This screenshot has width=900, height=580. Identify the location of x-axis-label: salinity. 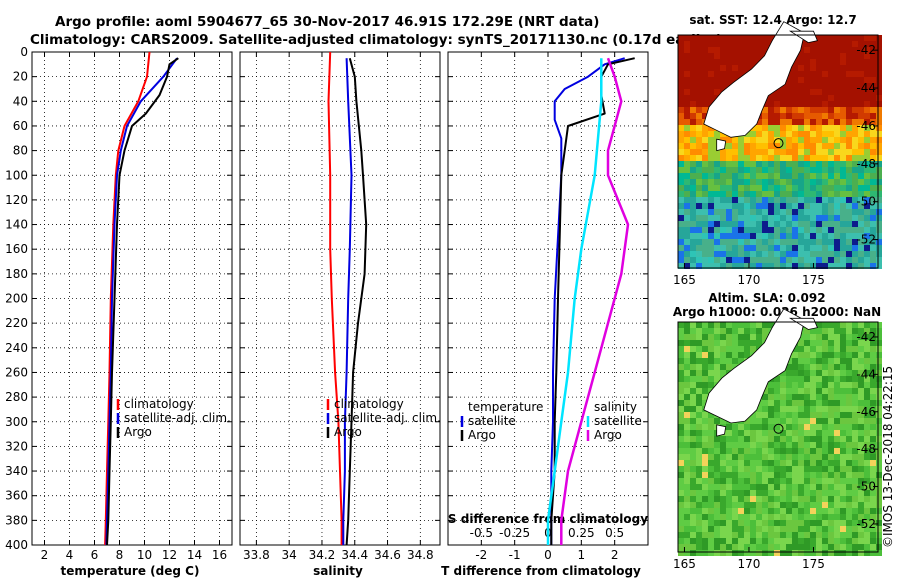
(338, 571).